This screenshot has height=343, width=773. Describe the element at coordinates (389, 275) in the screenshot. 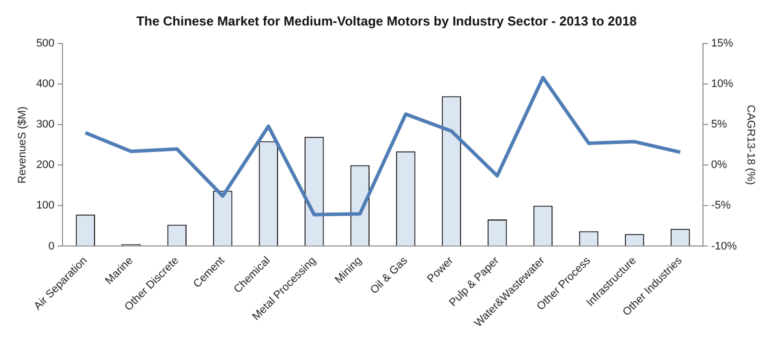

I see `x-tick-label: Oil & Gas` at that location.